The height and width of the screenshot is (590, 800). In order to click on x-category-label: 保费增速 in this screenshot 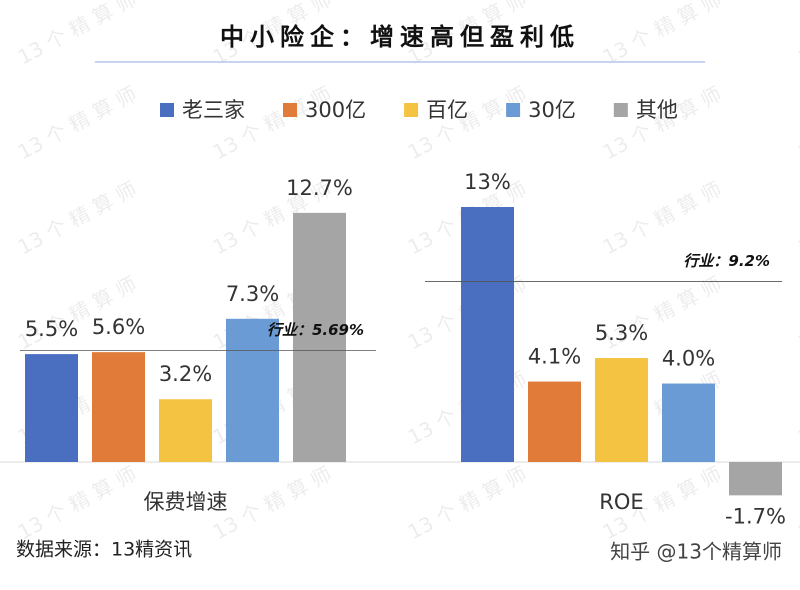, I will do `click(186, 502)`.